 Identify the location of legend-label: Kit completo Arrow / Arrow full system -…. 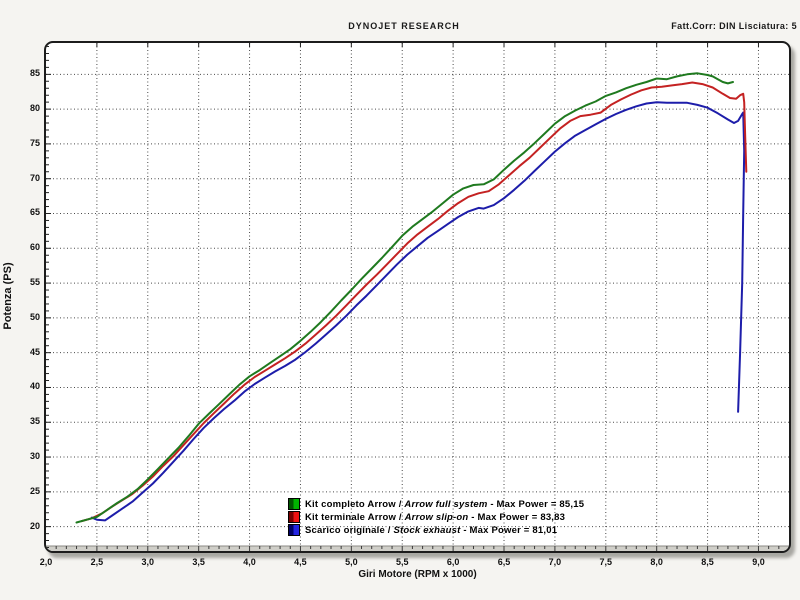
(445, 504).